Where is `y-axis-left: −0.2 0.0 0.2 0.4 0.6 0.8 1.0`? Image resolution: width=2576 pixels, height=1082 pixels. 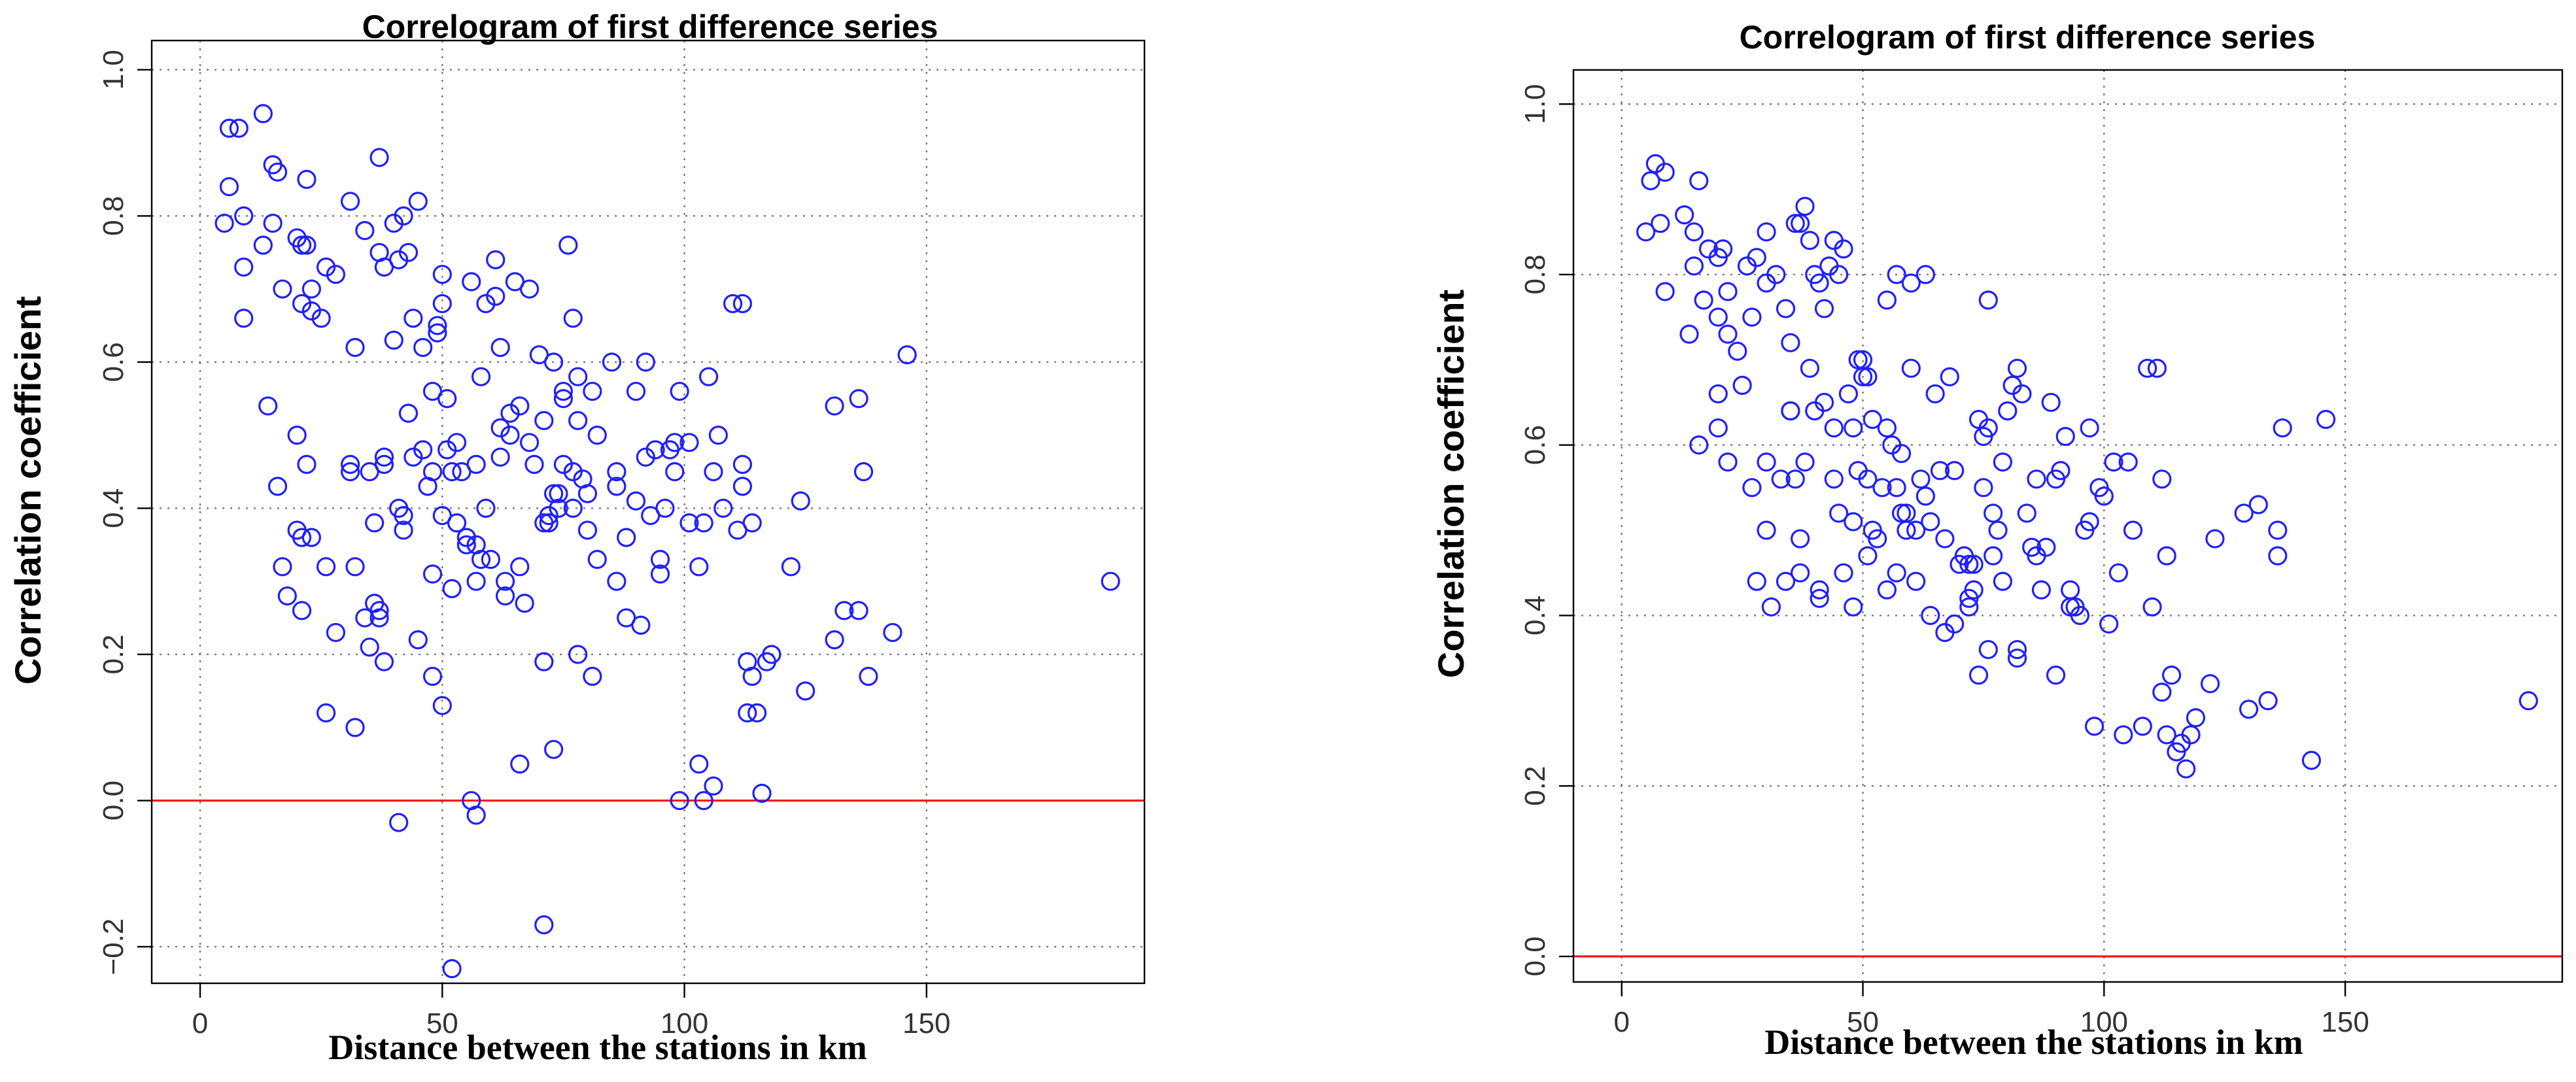
y-axis-left: −0.2 0.0 0.2 0.4 0.6 0.8 1.0 is located at coordinates (125, 512).